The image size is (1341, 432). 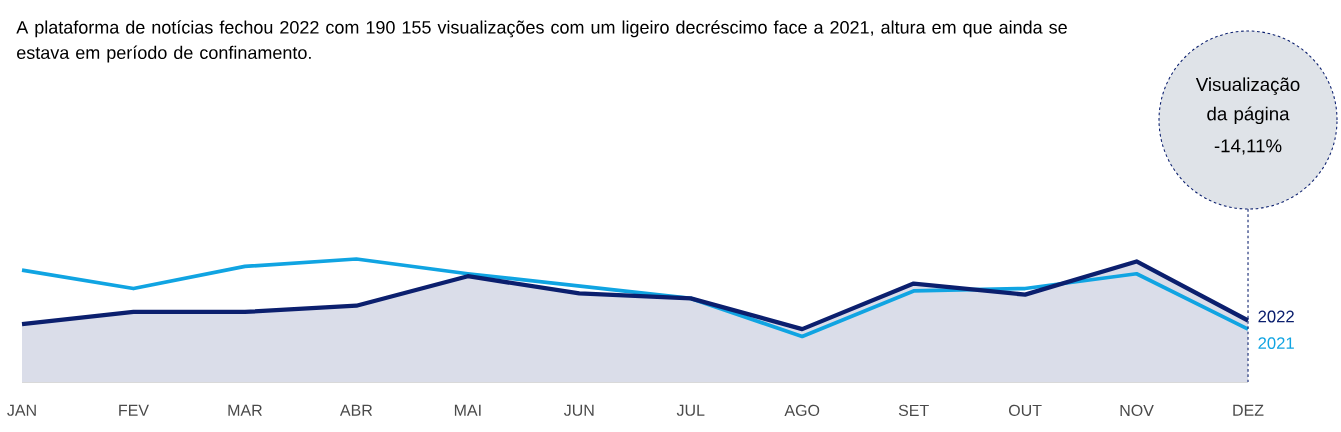 What do you see at coordinates (690, 410) in the screenshot?
I see `x-tick-label: JUL` at bounding box center [690, 410].